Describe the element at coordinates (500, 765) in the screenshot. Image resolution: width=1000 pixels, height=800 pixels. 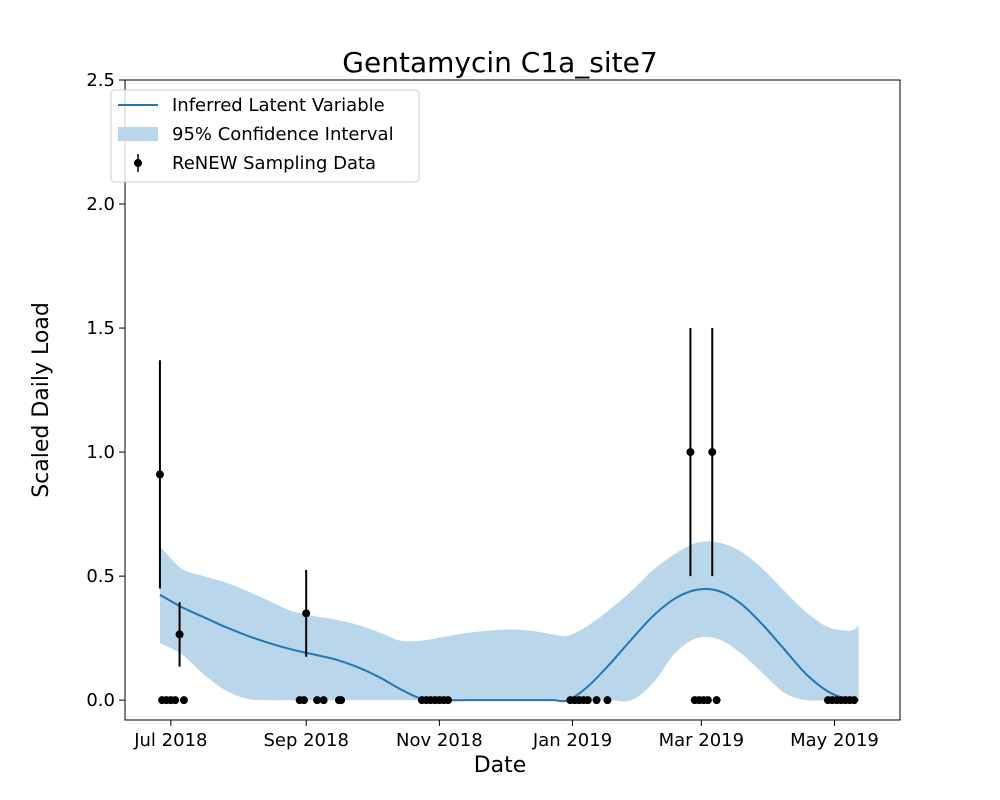
I see `x-axis-label: Date` at that location.